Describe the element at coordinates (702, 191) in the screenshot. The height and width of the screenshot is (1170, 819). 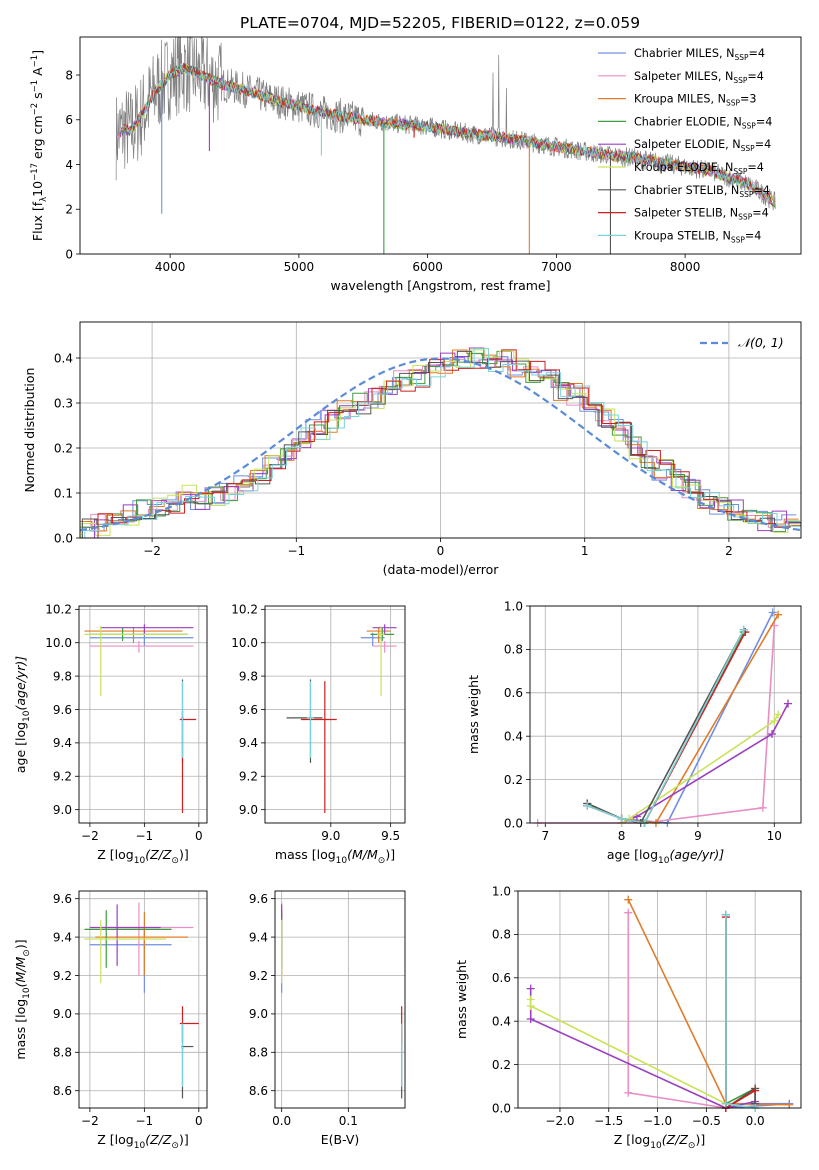
I see `legend-label: Chabrier STELIB, NSSP=4` at that location.